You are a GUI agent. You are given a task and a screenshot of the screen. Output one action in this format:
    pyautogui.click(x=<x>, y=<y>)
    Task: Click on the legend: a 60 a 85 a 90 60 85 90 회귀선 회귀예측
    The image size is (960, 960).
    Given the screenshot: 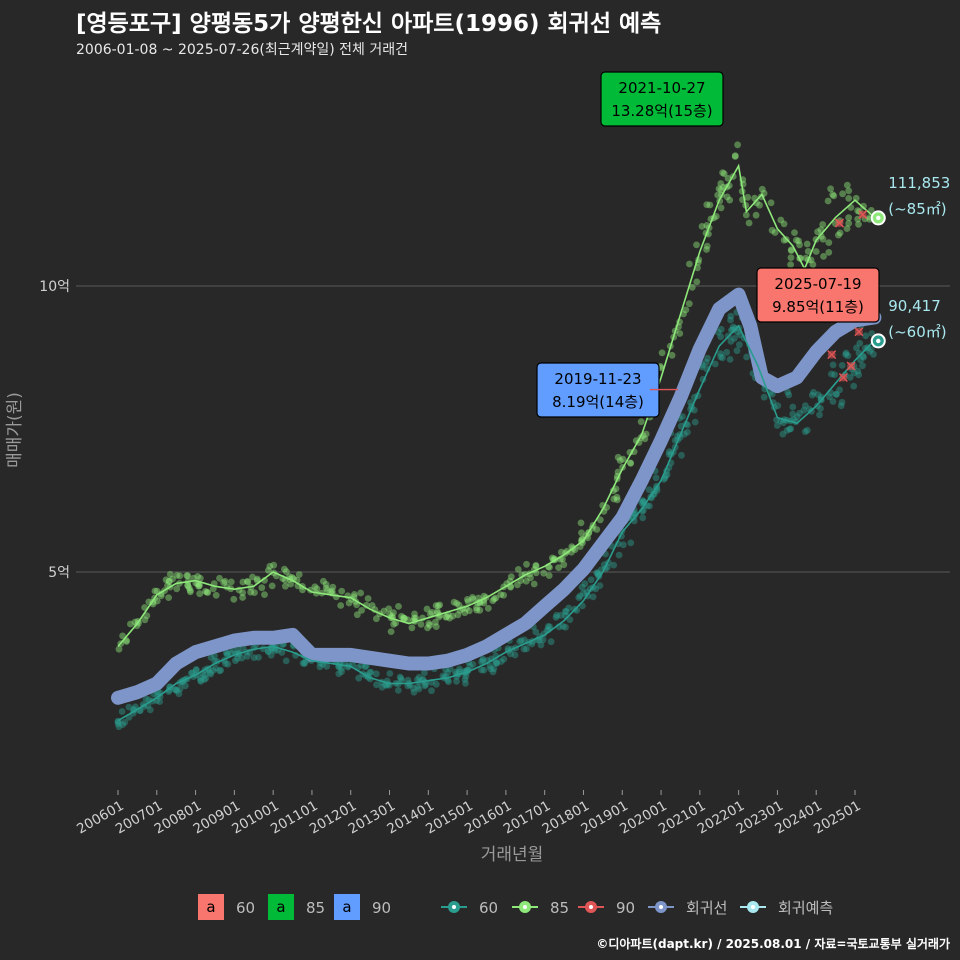 What is the action you would take?
    pyautogui.click(x=515, y=907)
    